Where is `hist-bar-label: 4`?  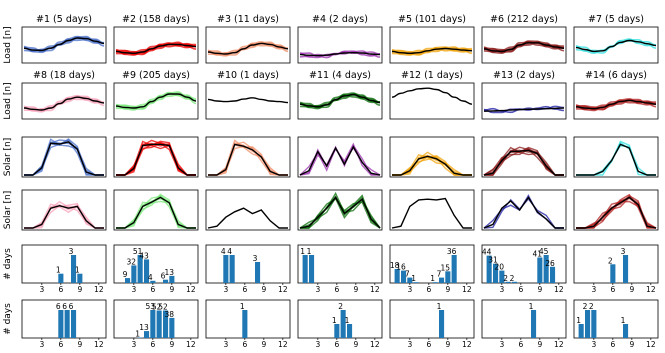 hist-bar-label: 4 is located at coordinates (223, 251).